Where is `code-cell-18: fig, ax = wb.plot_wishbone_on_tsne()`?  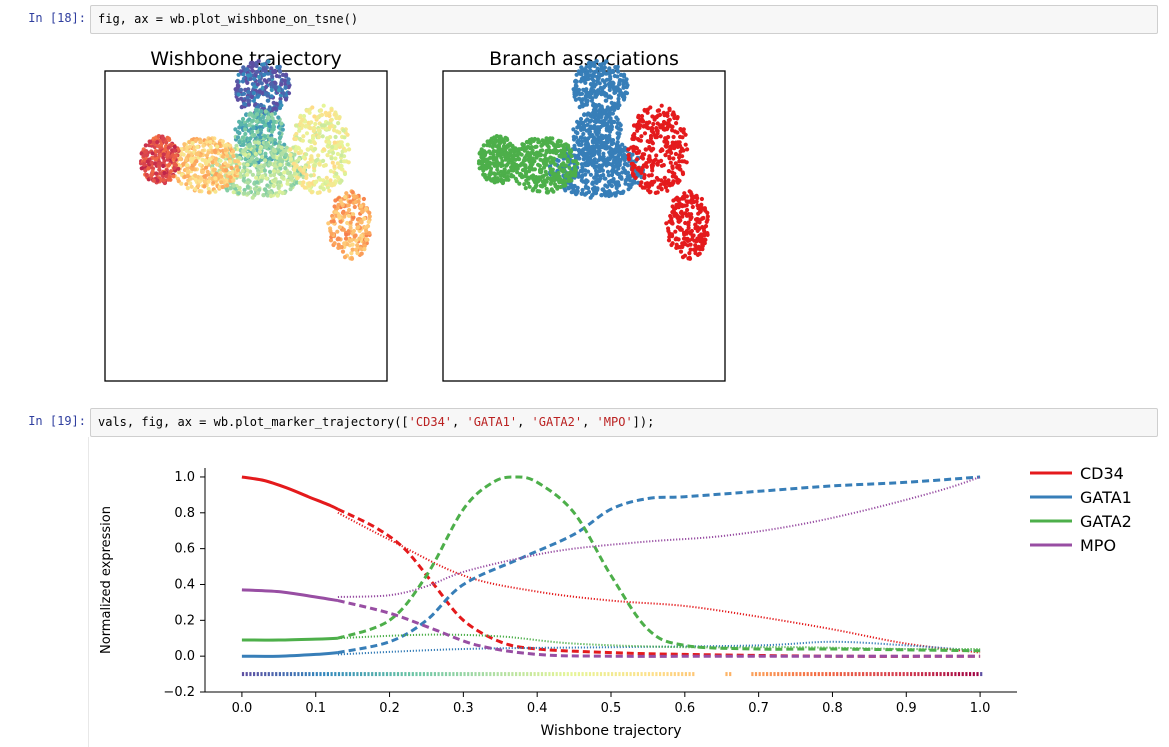
code-cell-18: fig, ax = wb.plot_wishbone_on_tsne() is located at coordinates (624, 19).